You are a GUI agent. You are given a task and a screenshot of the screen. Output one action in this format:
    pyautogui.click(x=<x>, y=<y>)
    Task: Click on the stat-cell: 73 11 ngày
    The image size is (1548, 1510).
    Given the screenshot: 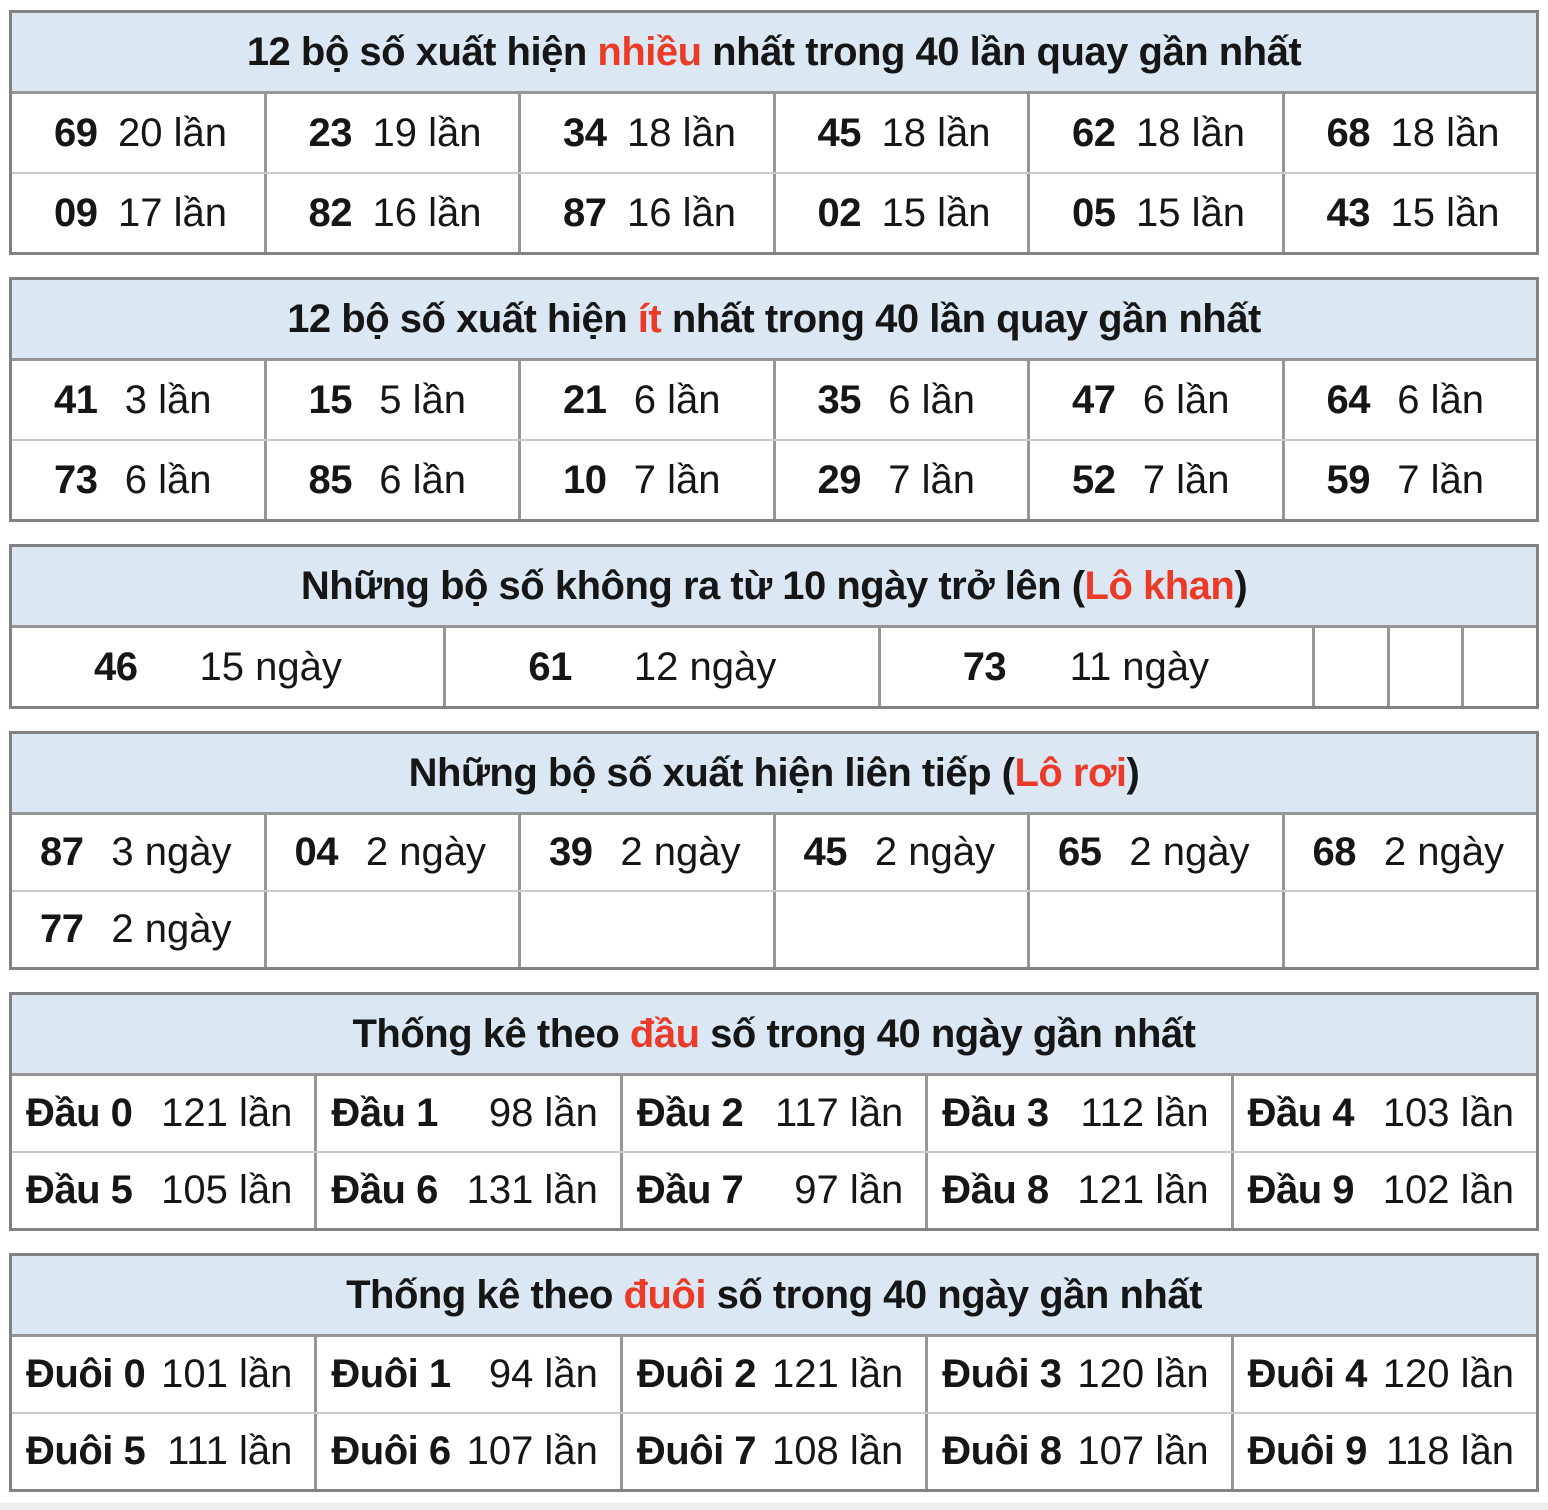 What is the action you would take?
    pyautogui.click(x=1094, y=667)
    